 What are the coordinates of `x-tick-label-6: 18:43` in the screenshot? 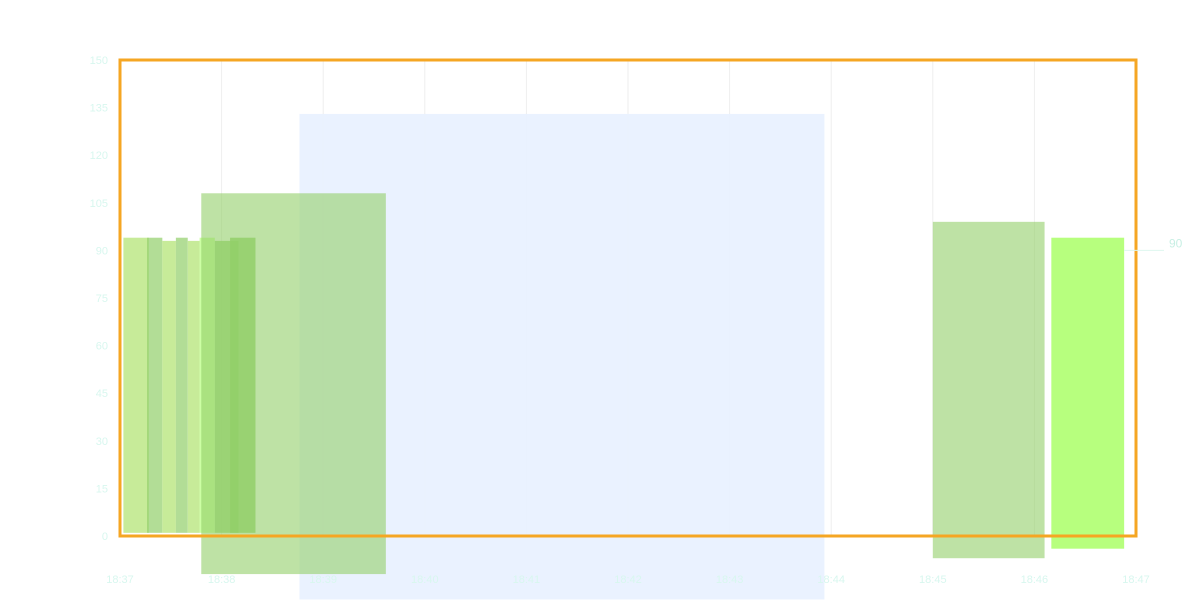 It's located at (730, 580).